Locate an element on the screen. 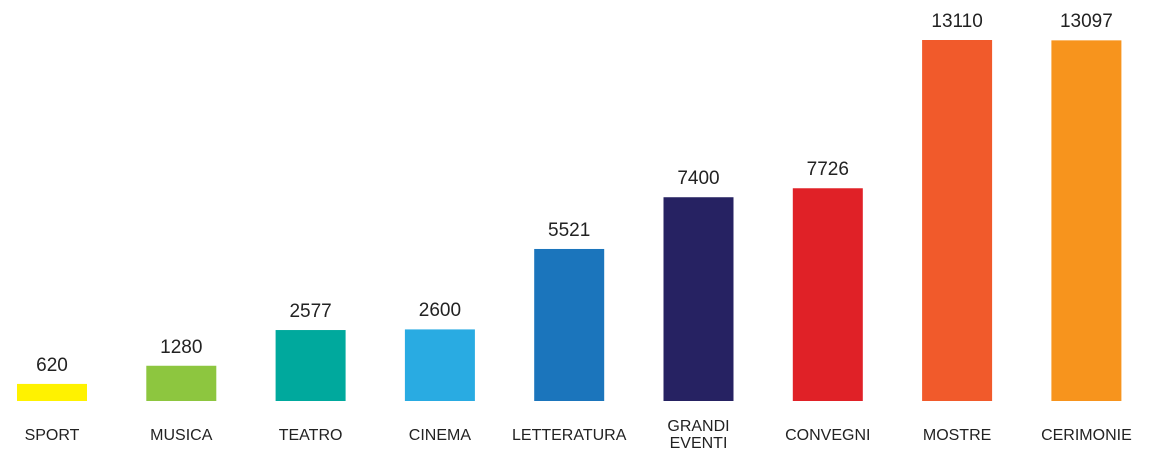  x-tick-label: CERIMONIE is located at coordinates (1086, 435).